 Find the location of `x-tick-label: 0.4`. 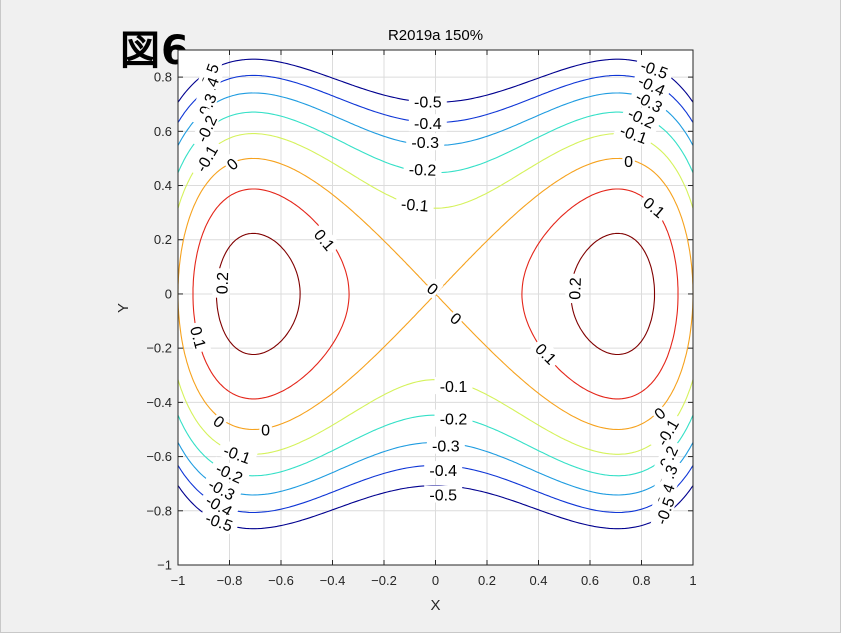

x-tick-label: 0.4 is located at coordinates (538, 580).